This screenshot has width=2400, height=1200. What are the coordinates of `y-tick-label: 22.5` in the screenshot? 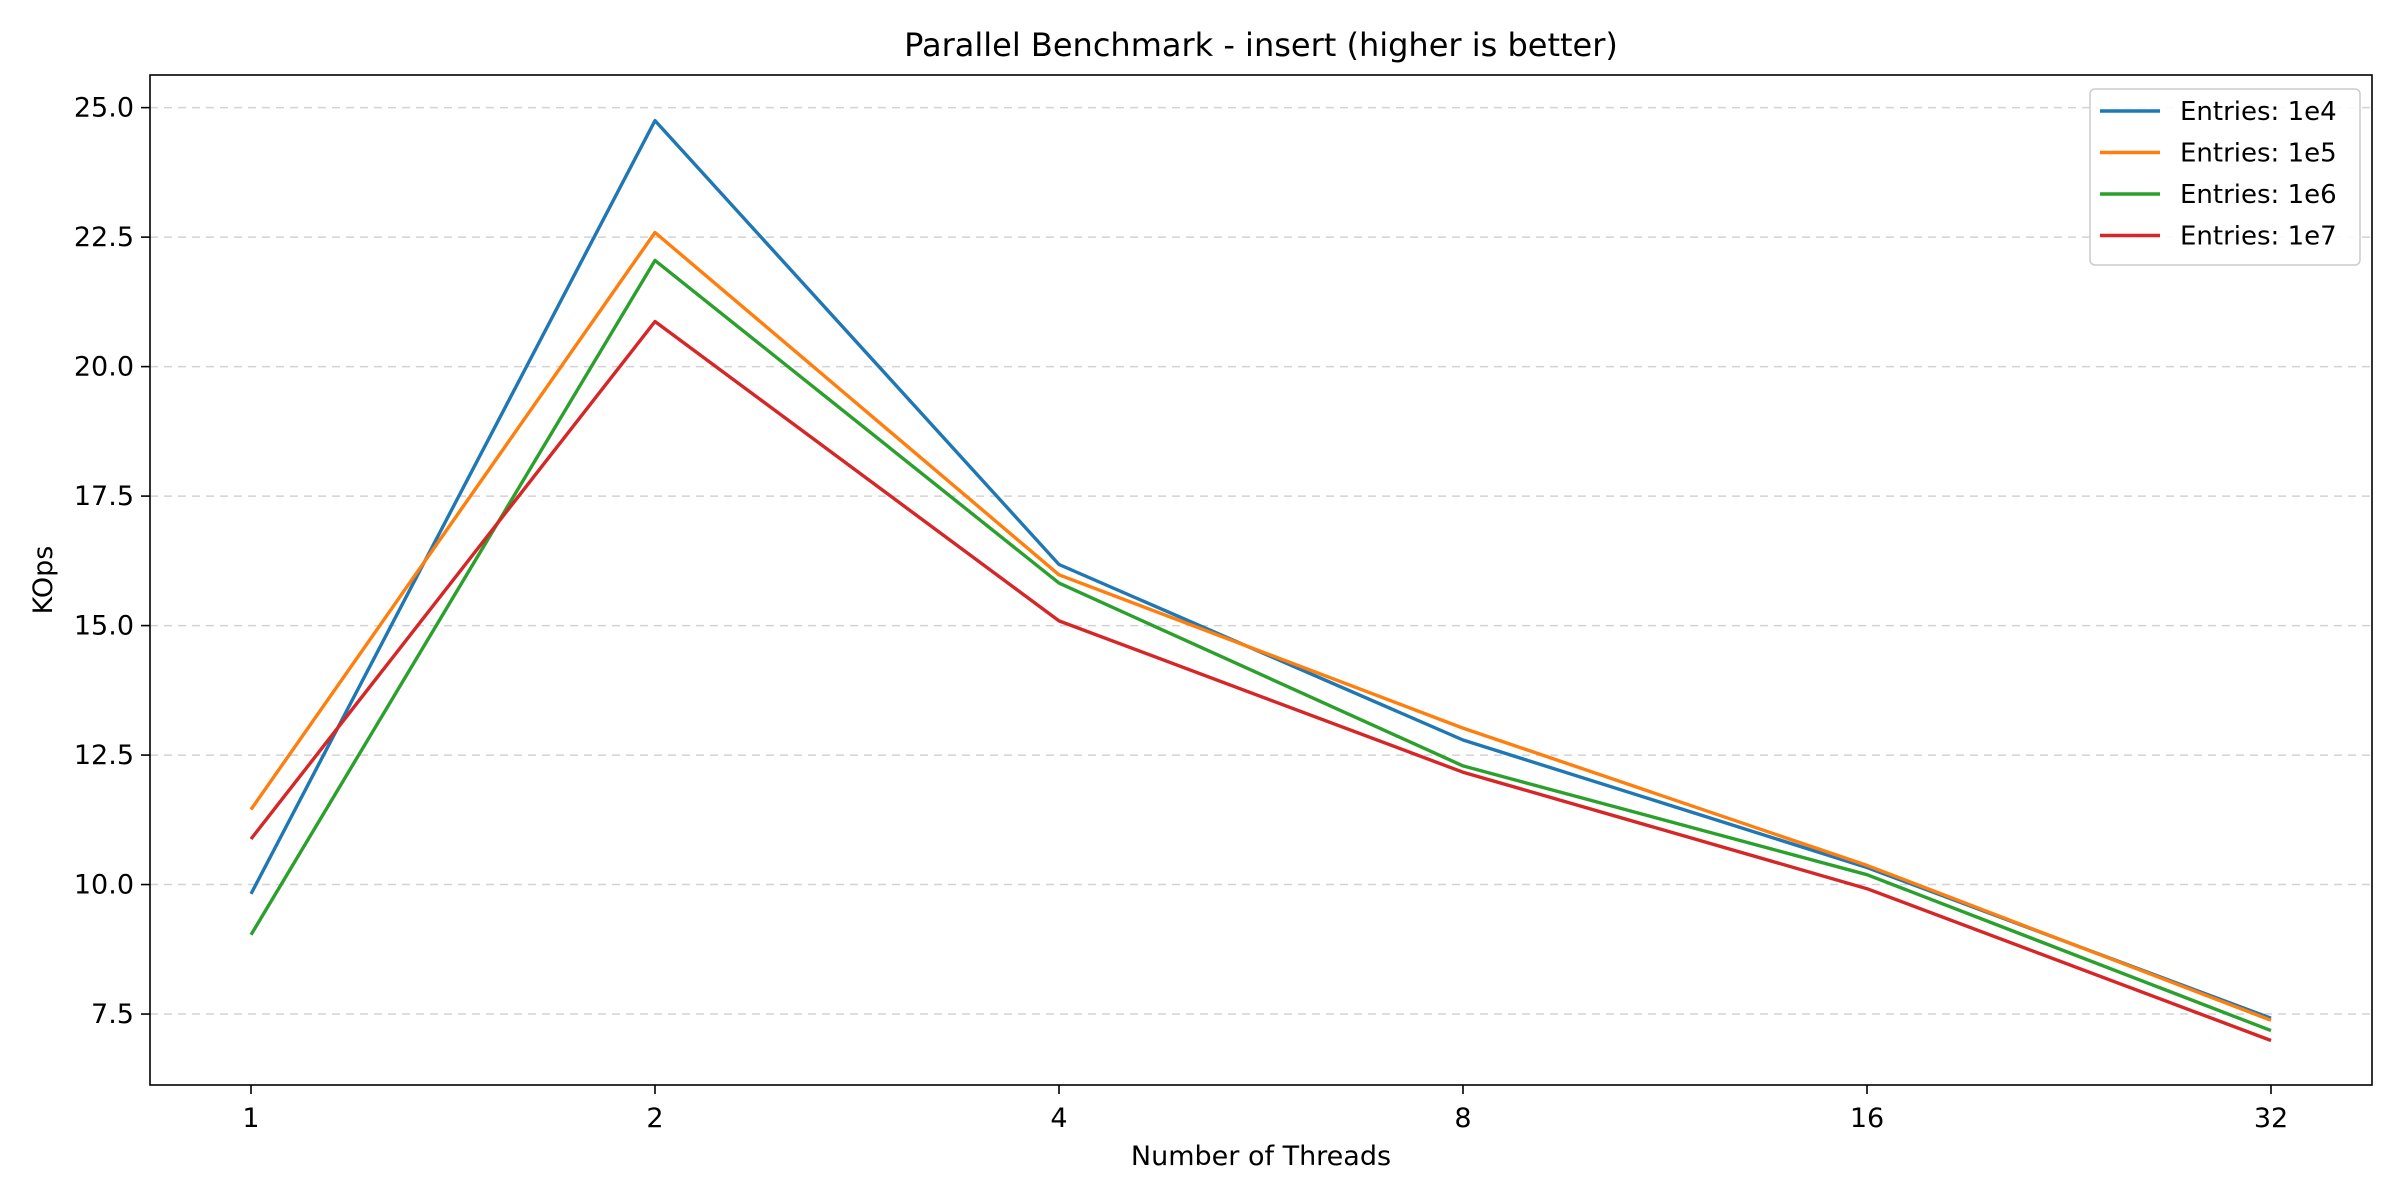 It's located at (104, 237).